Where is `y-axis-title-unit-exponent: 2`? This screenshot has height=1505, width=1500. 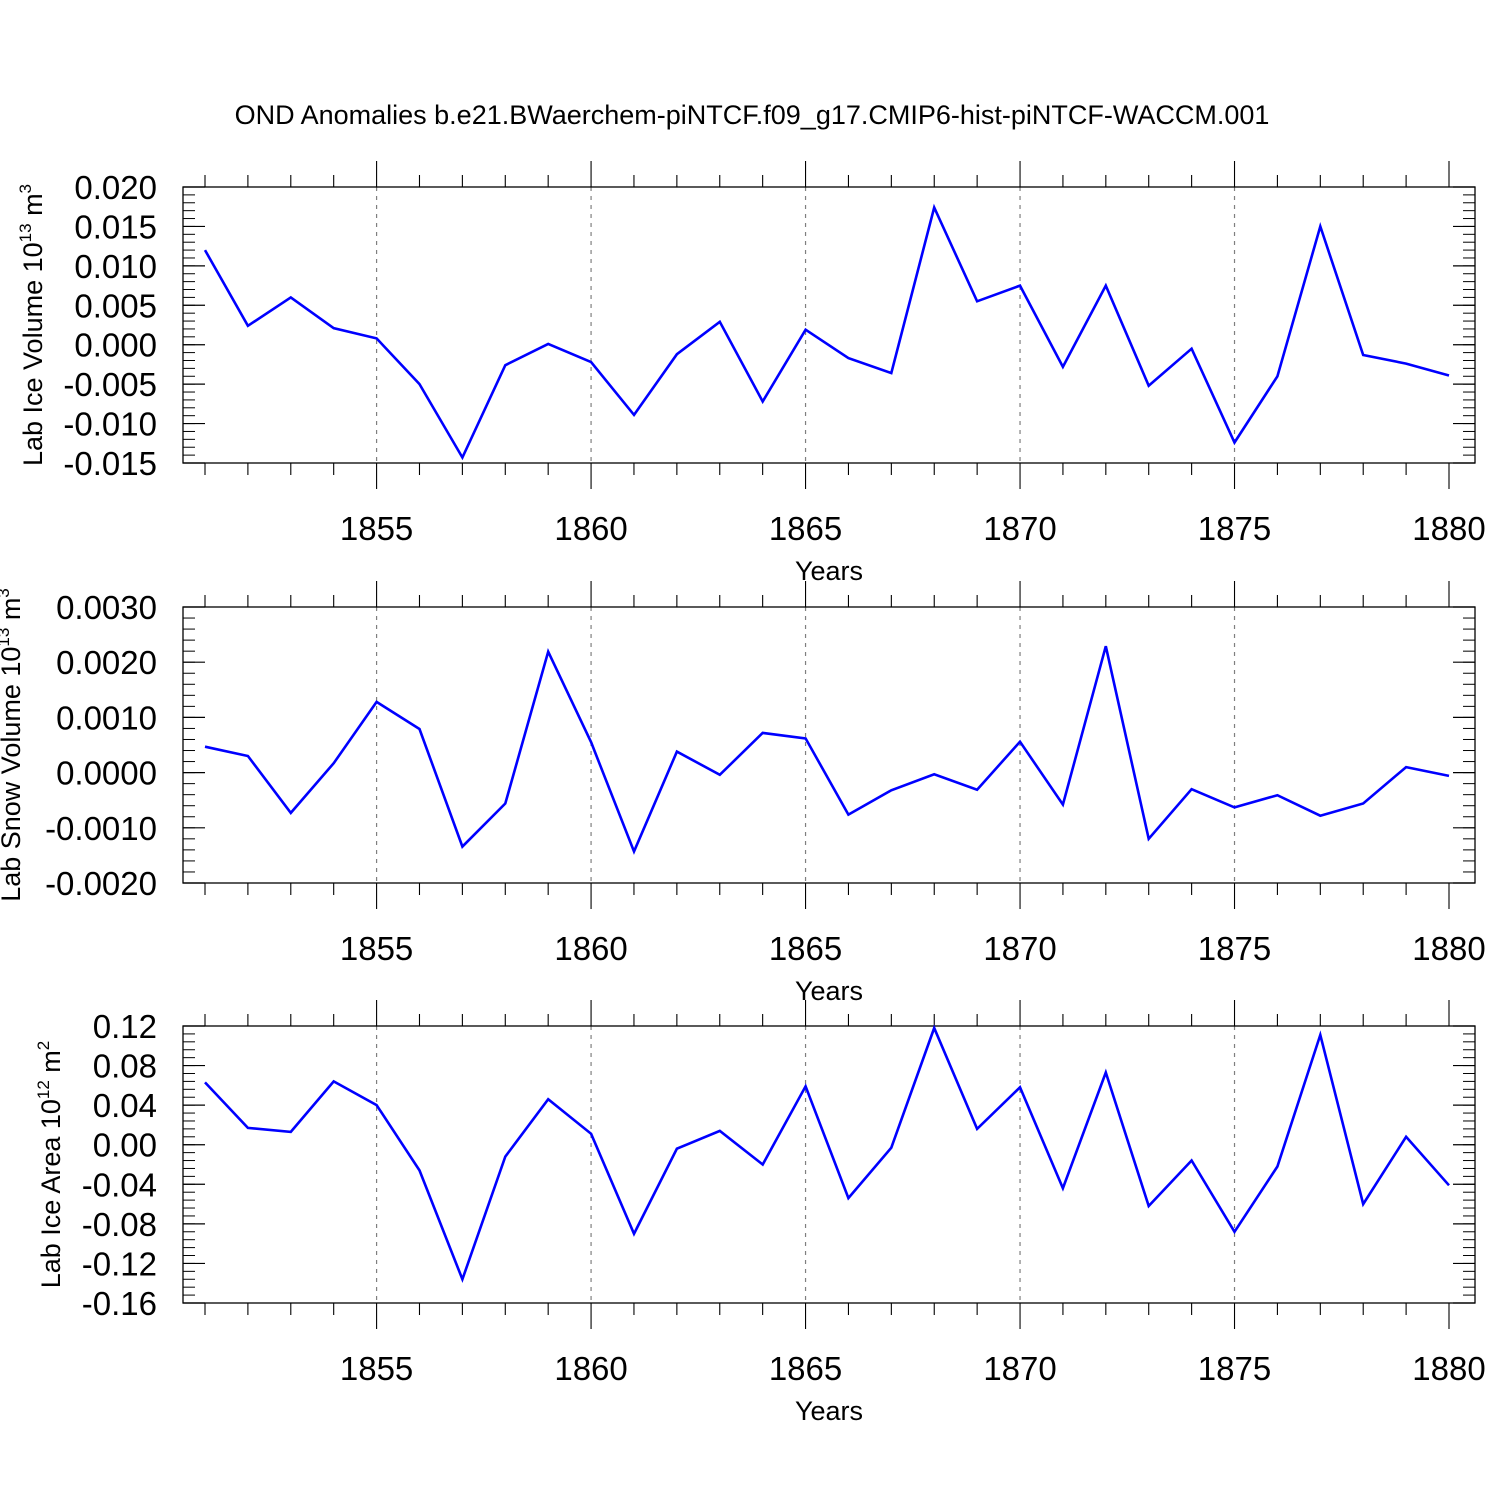
y-axis-title-unit-exponent: 2 is located at coordinates (43, 1045).